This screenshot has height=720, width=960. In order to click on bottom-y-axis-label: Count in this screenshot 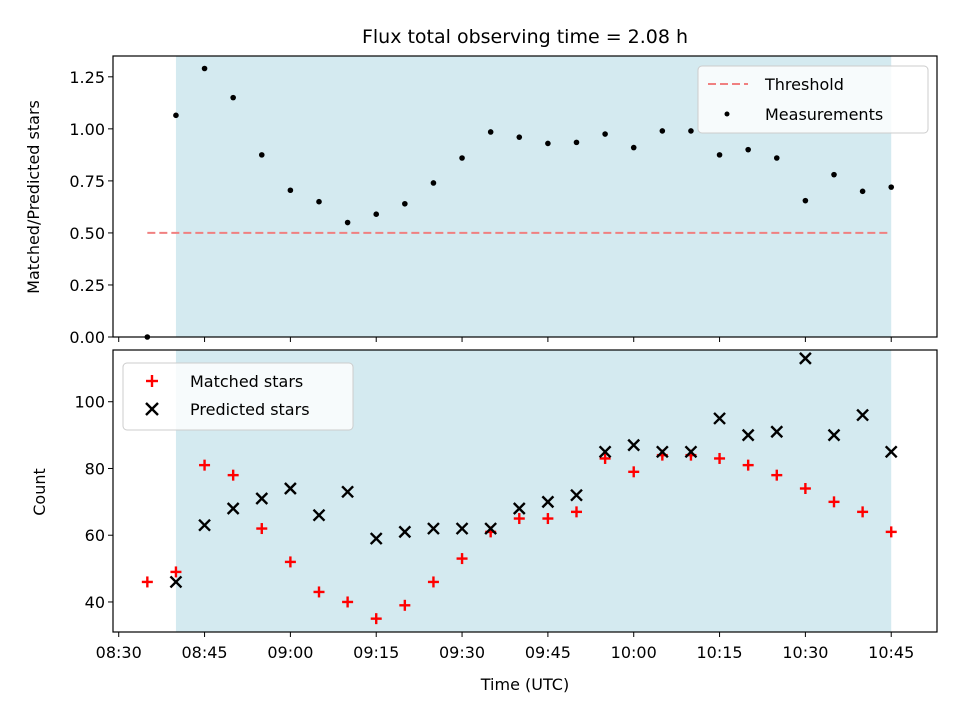, I will do `click(39, 492)`.